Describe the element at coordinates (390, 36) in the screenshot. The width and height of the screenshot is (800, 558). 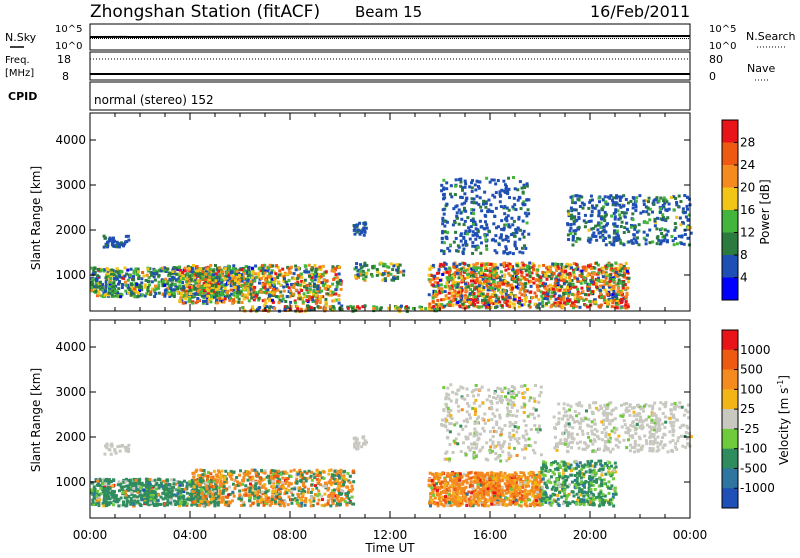
I see `nsky-trace` at that location.